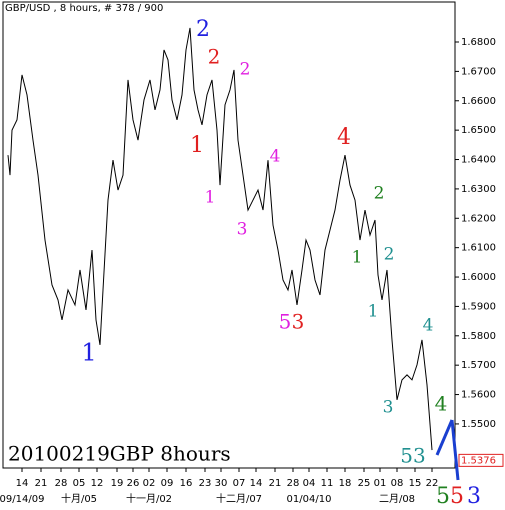 The height and width of the screenshot is (510, 505). What do you see at coordinates (149, 483) in the screenshot?
I see `x-tick-label: 02` at bounding box center [149, 483].